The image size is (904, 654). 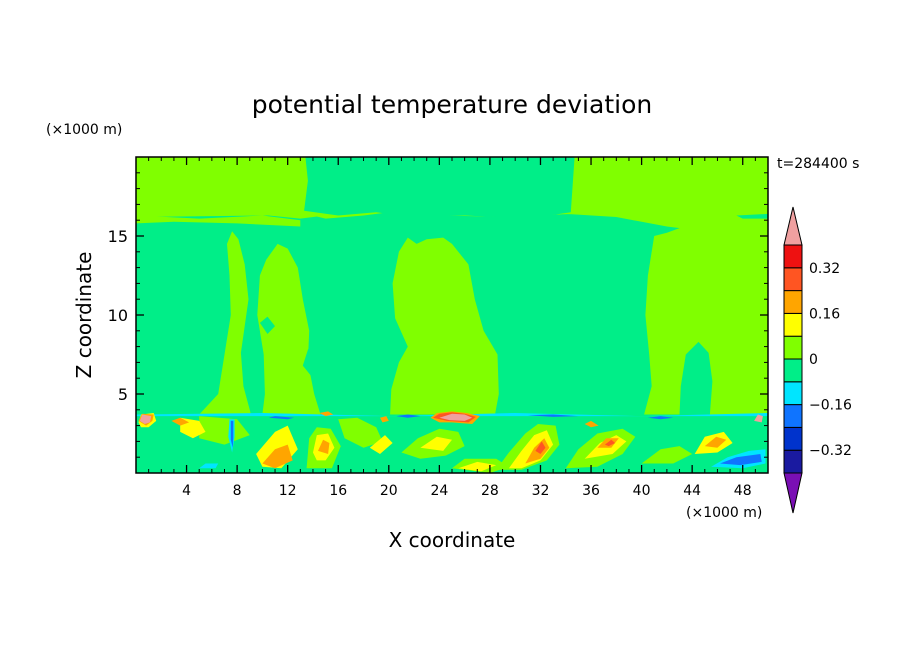 I want to click on x-tick-label: 28, so click(x=490, y=491).